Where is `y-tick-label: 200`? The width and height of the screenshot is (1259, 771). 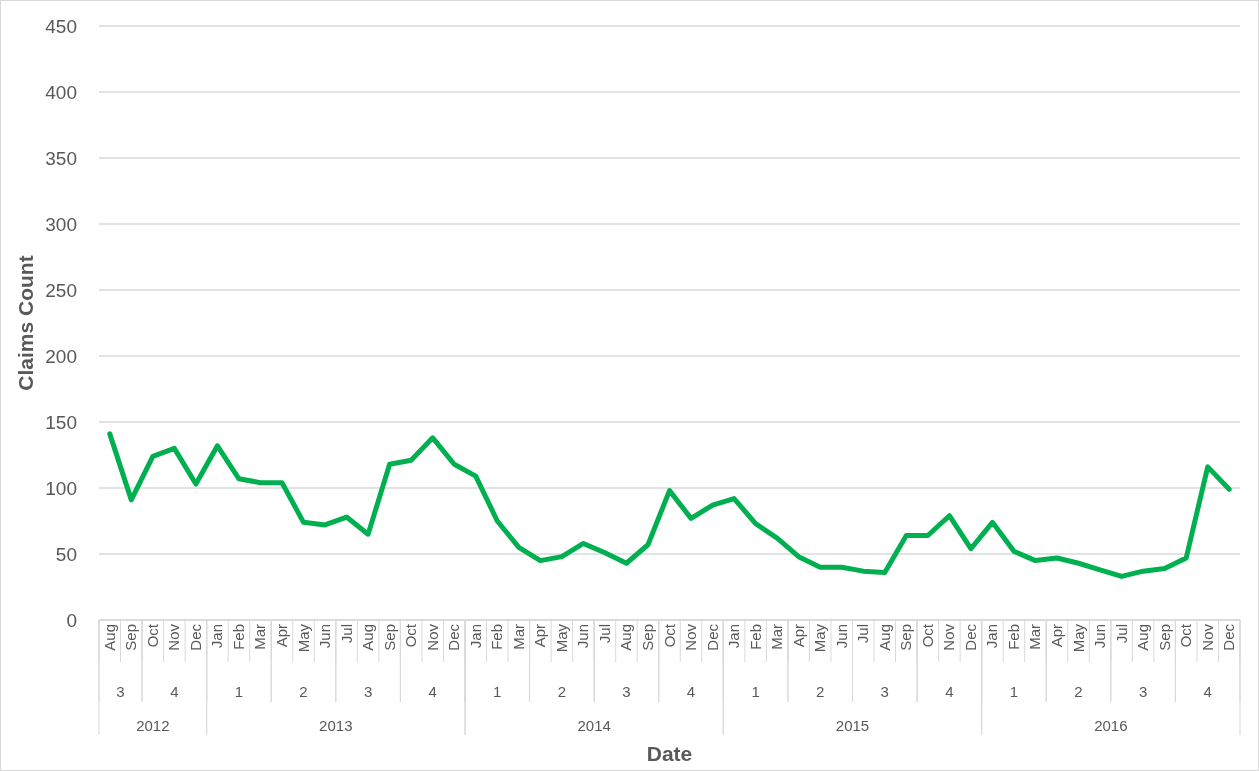
y-tick-label: 200 is located at coordinates (61, 356).